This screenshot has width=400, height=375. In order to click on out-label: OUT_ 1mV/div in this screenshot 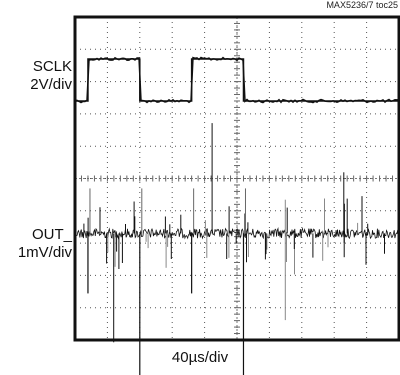, I will do `click(45, 244)`.